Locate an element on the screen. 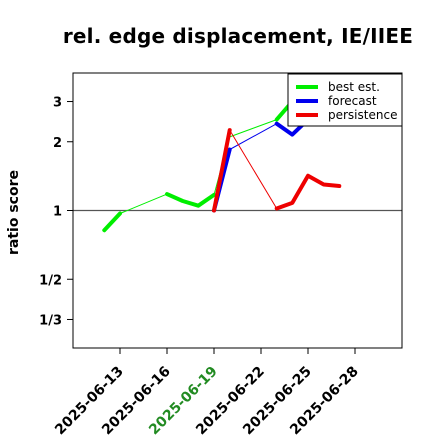 This screenshot has width=440, height=440. y-tick-label: 2 is located at coordinates (57, 143).